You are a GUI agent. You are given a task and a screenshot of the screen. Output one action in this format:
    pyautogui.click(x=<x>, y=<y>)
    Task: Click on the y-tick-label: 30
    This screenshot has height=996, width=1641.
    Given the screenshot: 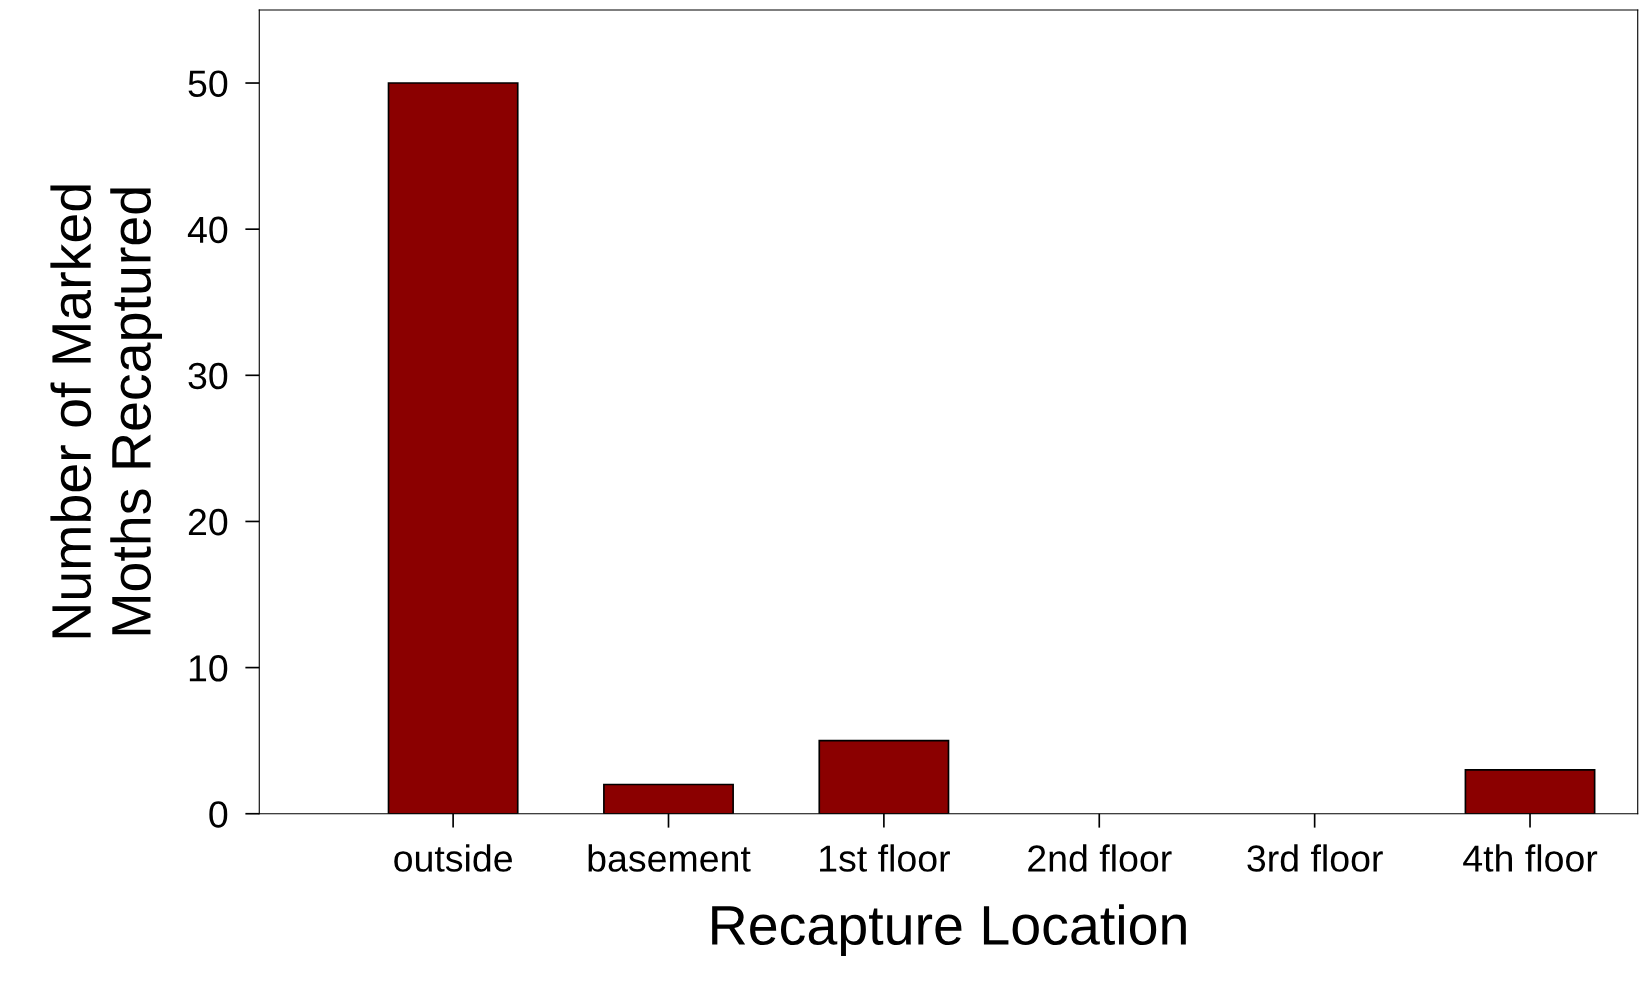 What is the action you would take?
    pyautogui.click(x=208, y=376)
    